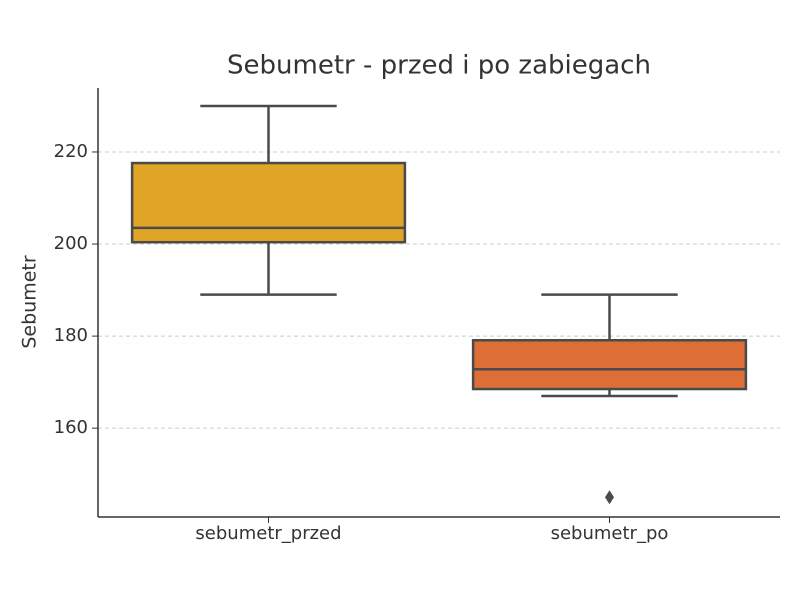 This screenshot has width=800, height=600. I want to click on y-tick-label: 160, so click(71, 427).